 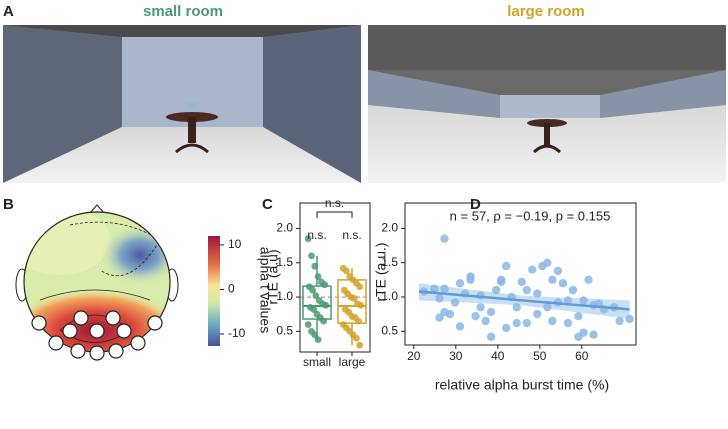 I want to click on x-tick-label: 40, so click(x=498, y=356).